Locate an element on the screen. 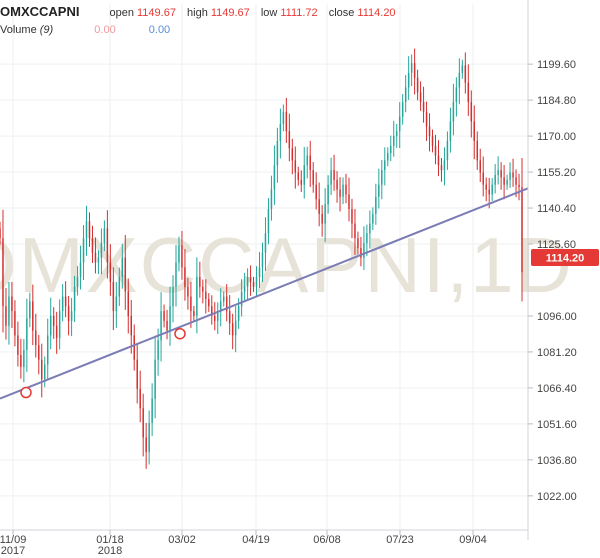 This screenshot has width=600, height=558. volume-value-2: 0.00 is located at coordinates (159, 30).